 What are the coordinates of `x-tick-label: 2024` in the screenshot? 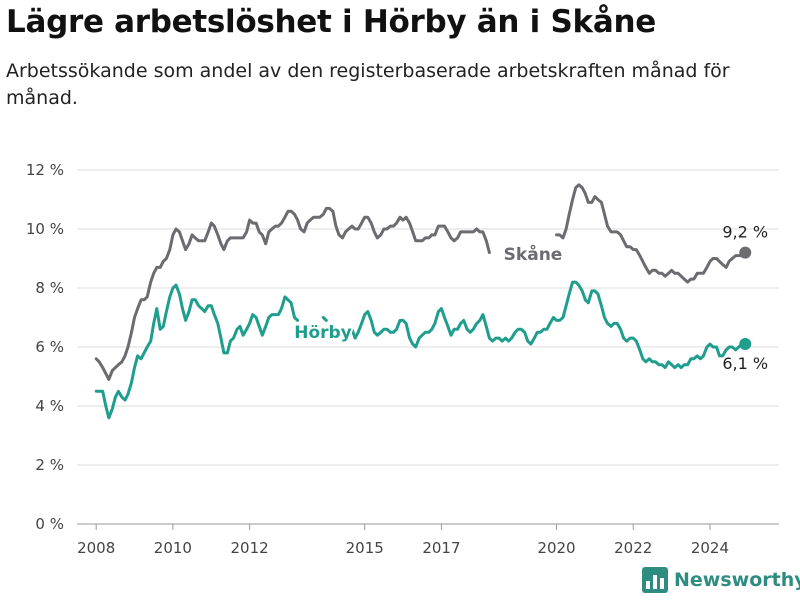 It's located at (710, 548).